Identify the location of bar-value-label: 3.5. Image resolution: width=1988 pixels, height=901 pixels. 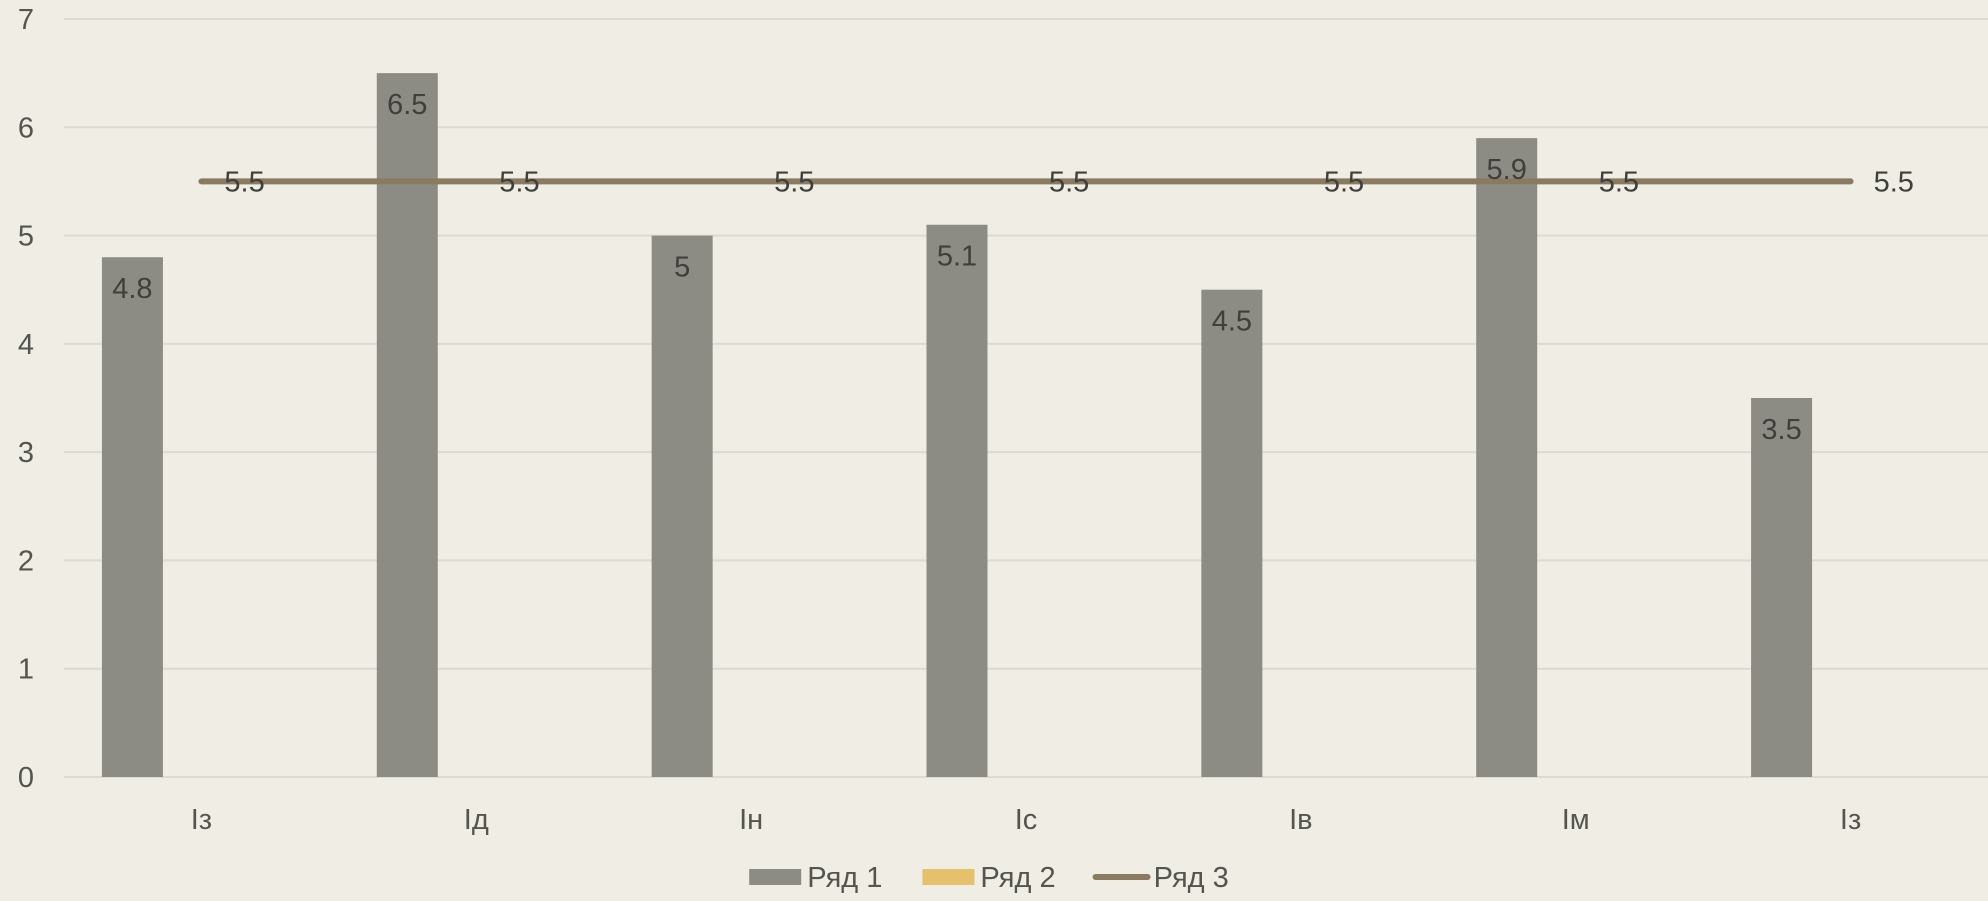
(1781, 430).